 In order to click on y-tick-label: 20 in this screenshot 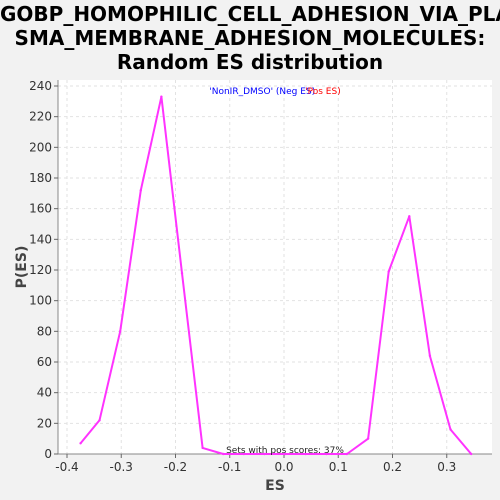, I will do `click(44, 423)`.